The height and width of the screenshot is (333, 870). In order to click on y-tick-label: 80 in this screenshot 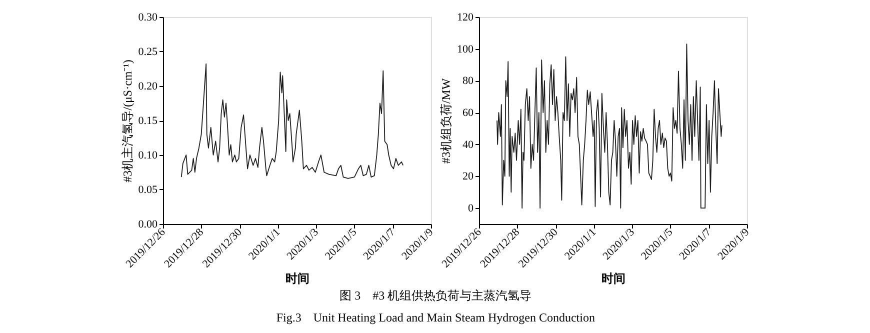, I will do `click(468, 81)`.